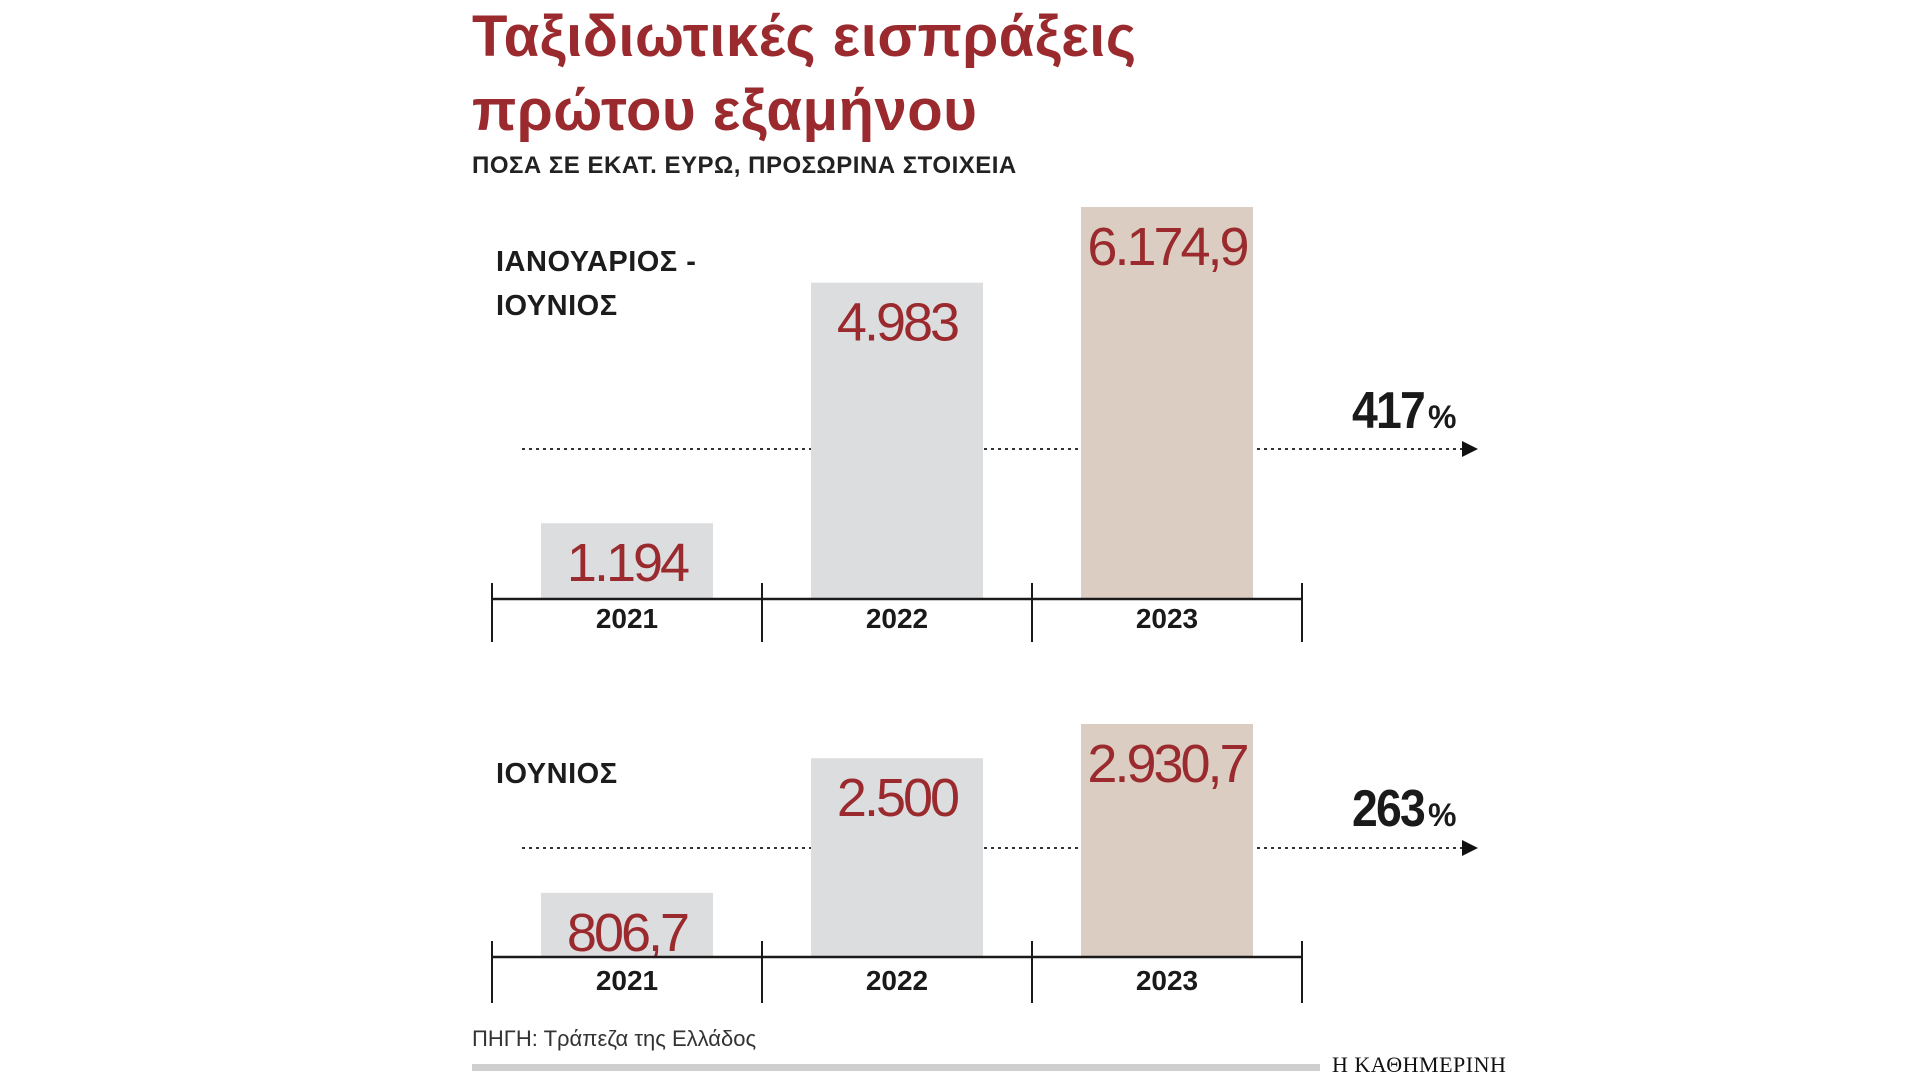 This screenshot has height=1080, width=1920. Describe the element at coordinates (1404, 411) in the screenshot. I see `change-percentage: 417%` at that location.